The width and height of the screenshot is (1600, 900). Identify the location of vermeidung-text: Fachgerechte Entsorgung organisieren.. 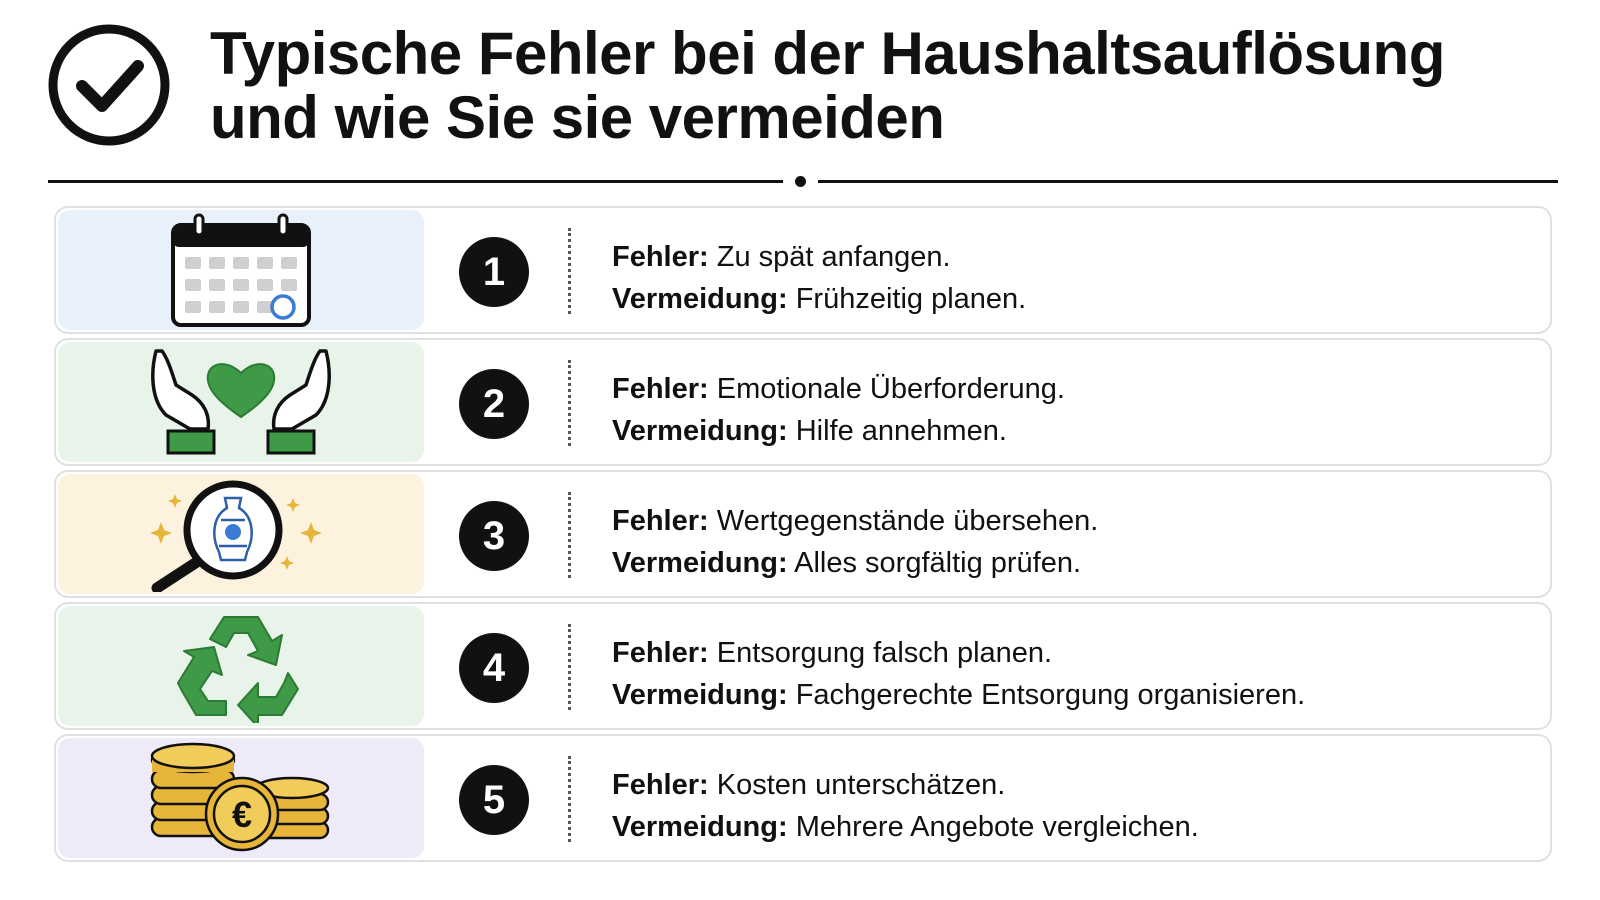
(1046, 695).